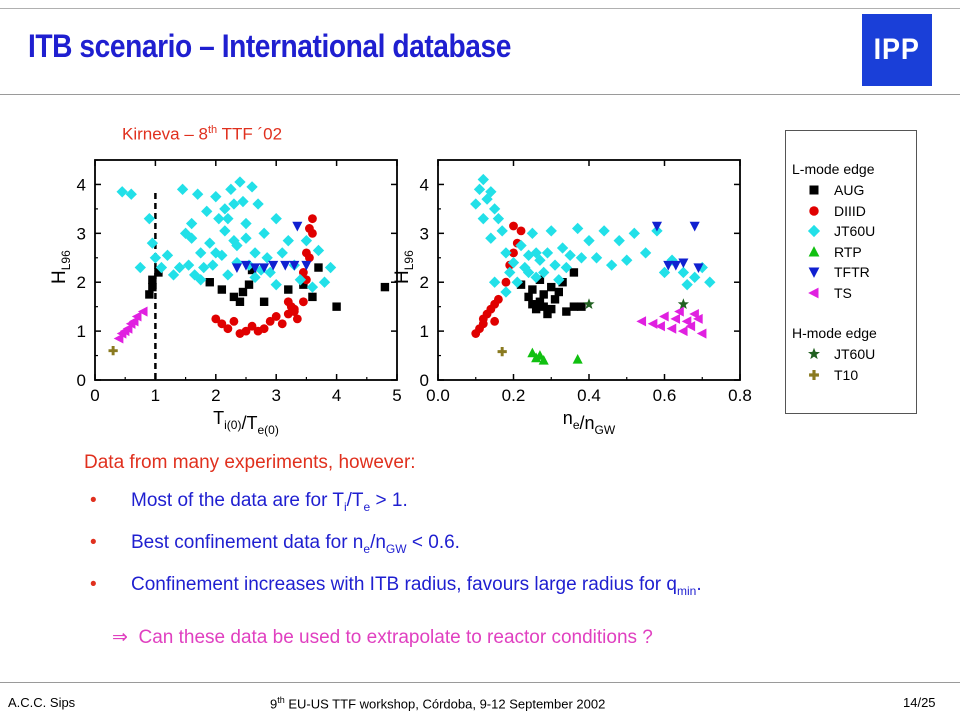  Describe the element at coordinates (424, 233) in the screenshot. I see `y-tick-label: 3` at that location.